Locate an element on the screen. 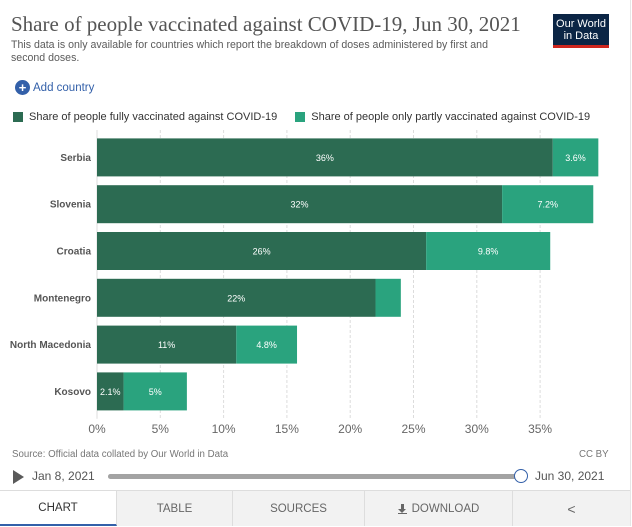  license-link: CC BY is located at coordinates (594, 454).